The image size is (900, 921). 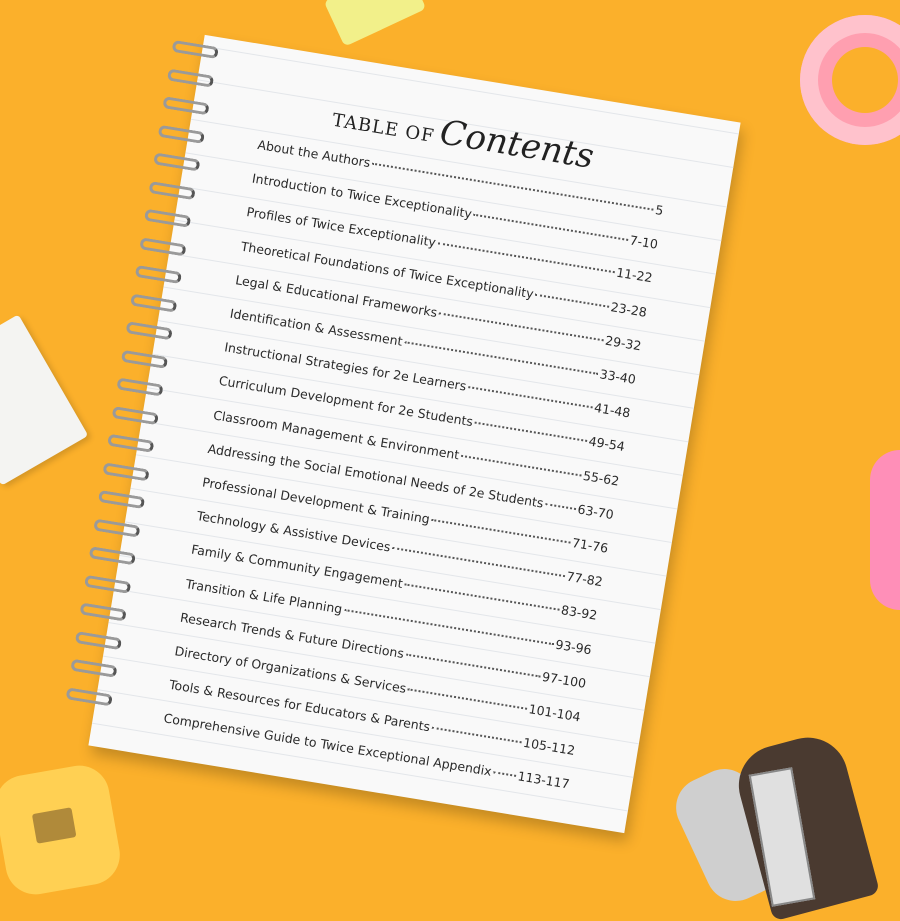 I want to click on pink-object, so click(x=885, y=530).